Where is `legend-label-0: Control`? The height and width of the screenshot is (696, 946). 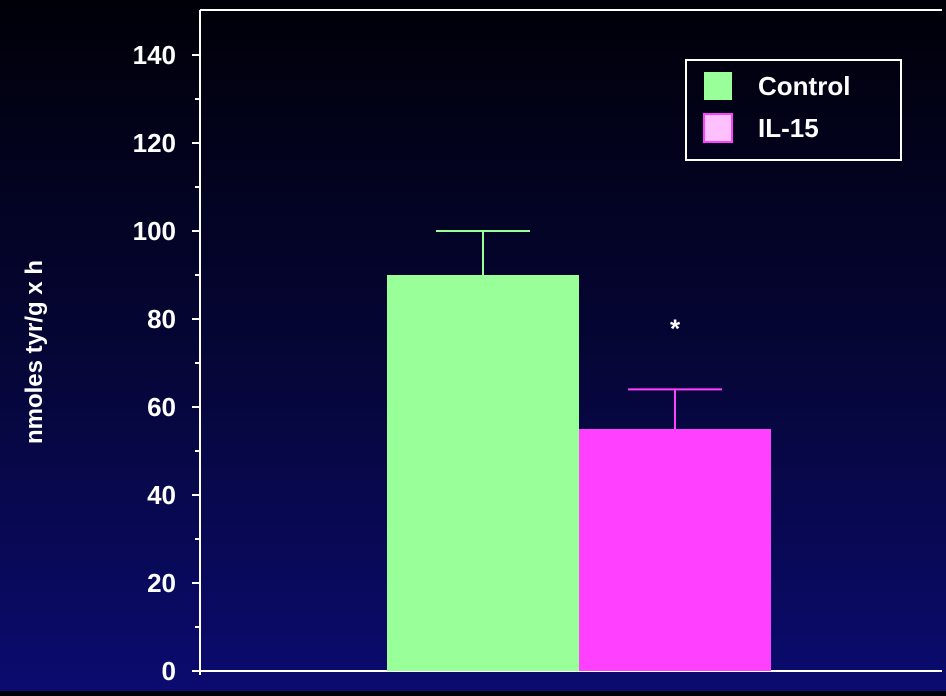 legend-label-0: Control is located at coordinates (804, 86).